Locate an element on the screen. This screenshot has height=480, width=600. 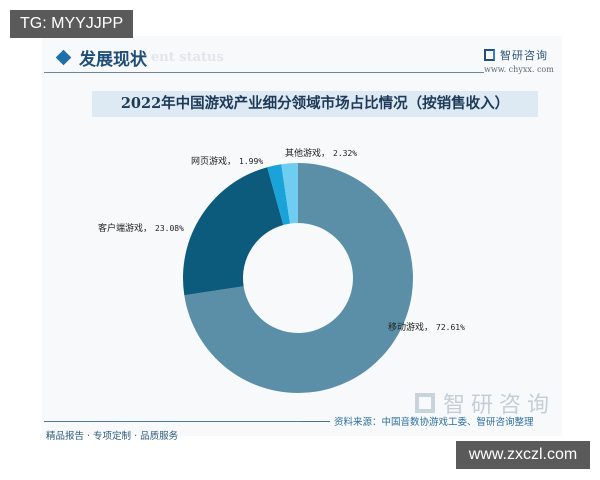
site-url-badge: www.zxczl.com is located at coordinates (523, 455).